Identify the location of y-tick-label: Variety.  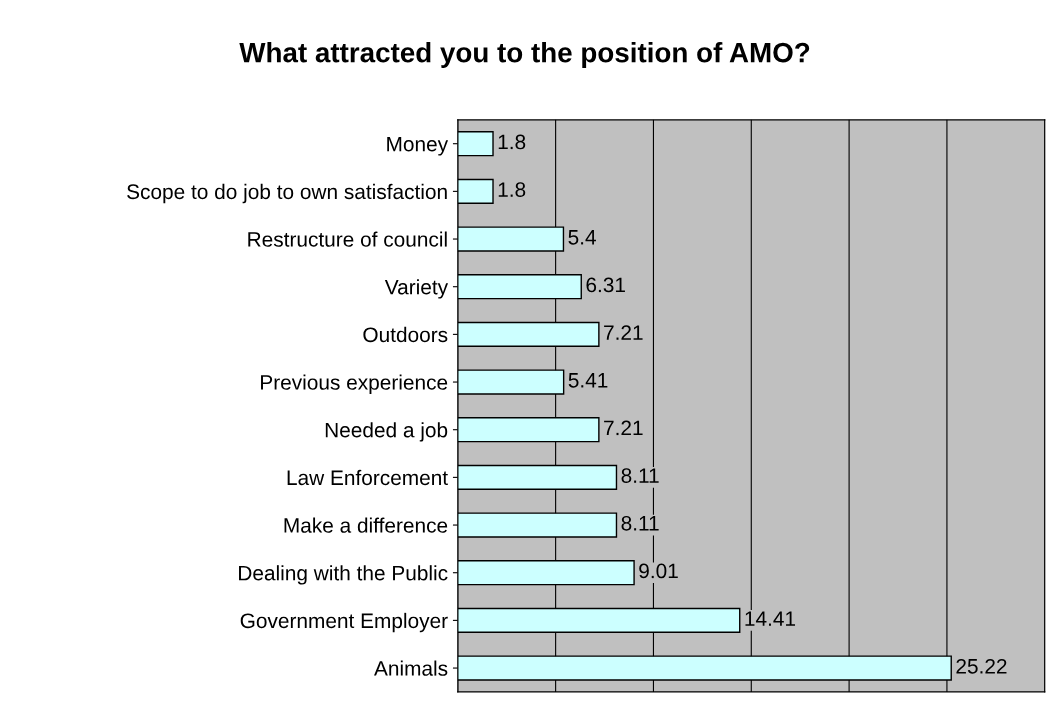
(416, 289).